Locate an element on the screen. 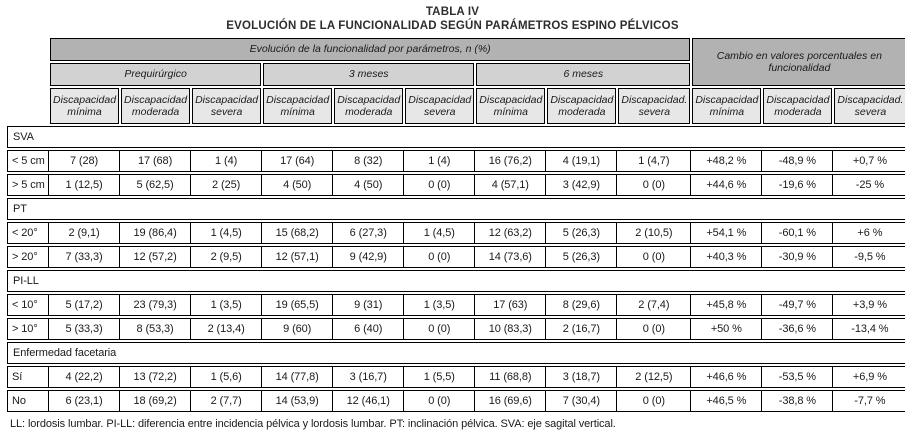 This screenshot has width=905, height=439. data-cell: 3 (18,7) is located at coordinates (582, 377).